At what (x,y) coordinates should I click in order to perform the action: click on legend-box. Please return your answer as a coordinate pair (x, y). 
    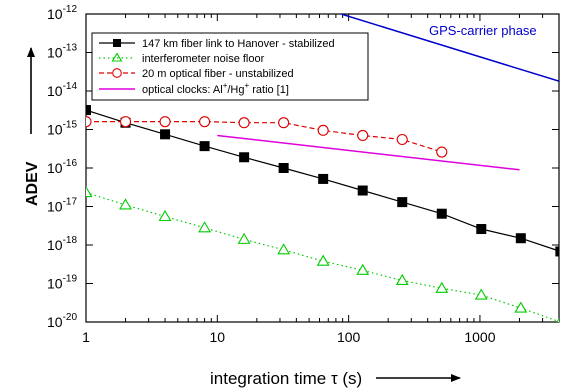
    Looking at the image, I should click on (230, 66).